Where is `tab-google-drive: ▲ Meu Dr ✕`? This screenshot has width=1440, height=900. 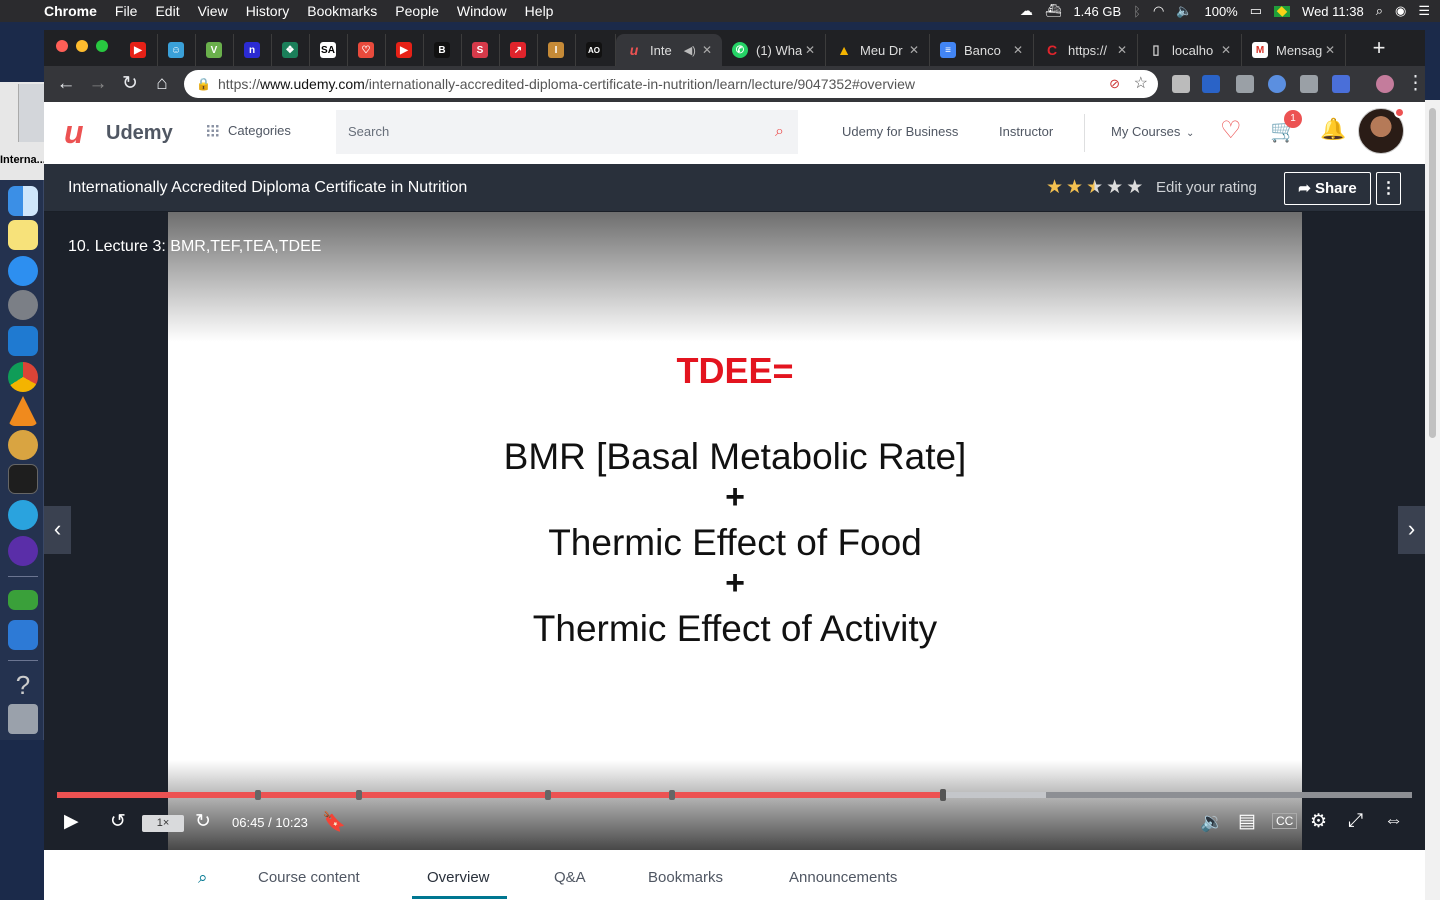 tab-google-drive: ▲ Meu Dr ✕ is located at coordinates (878, 50).